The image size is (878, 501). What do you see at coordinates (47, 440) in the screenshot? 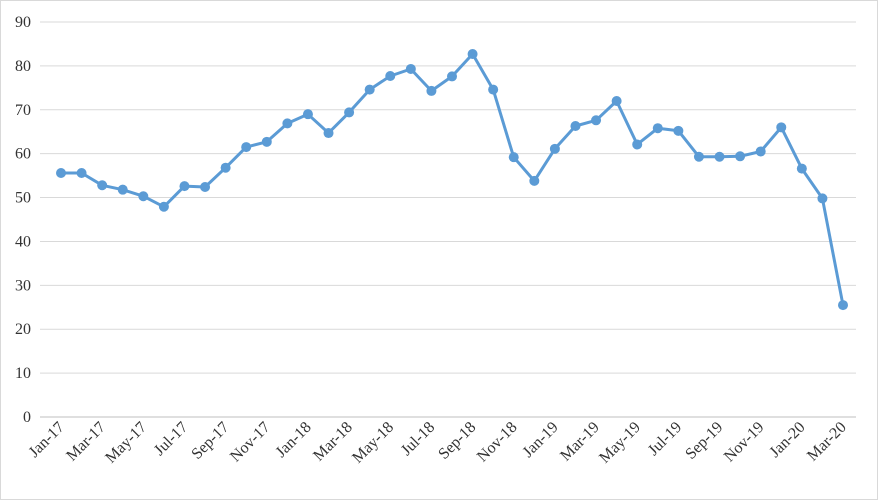
I see `x-tick-label: Jan-17` at bounding box center [47, 440].